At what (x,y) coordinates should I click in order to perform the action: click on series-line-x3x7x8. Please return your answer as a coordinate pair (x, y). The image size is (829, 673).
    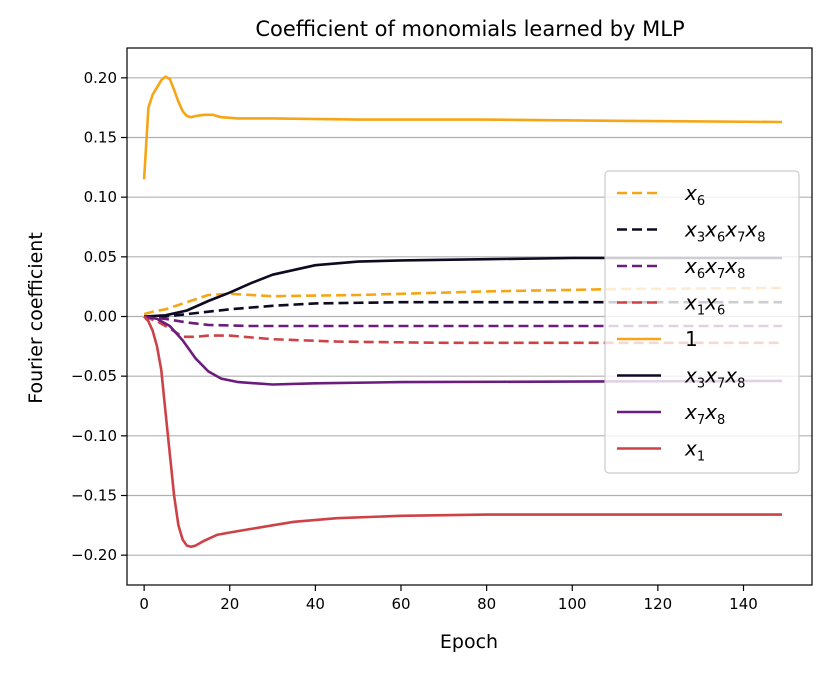
    Looking at the image, I should click on (463, 287).